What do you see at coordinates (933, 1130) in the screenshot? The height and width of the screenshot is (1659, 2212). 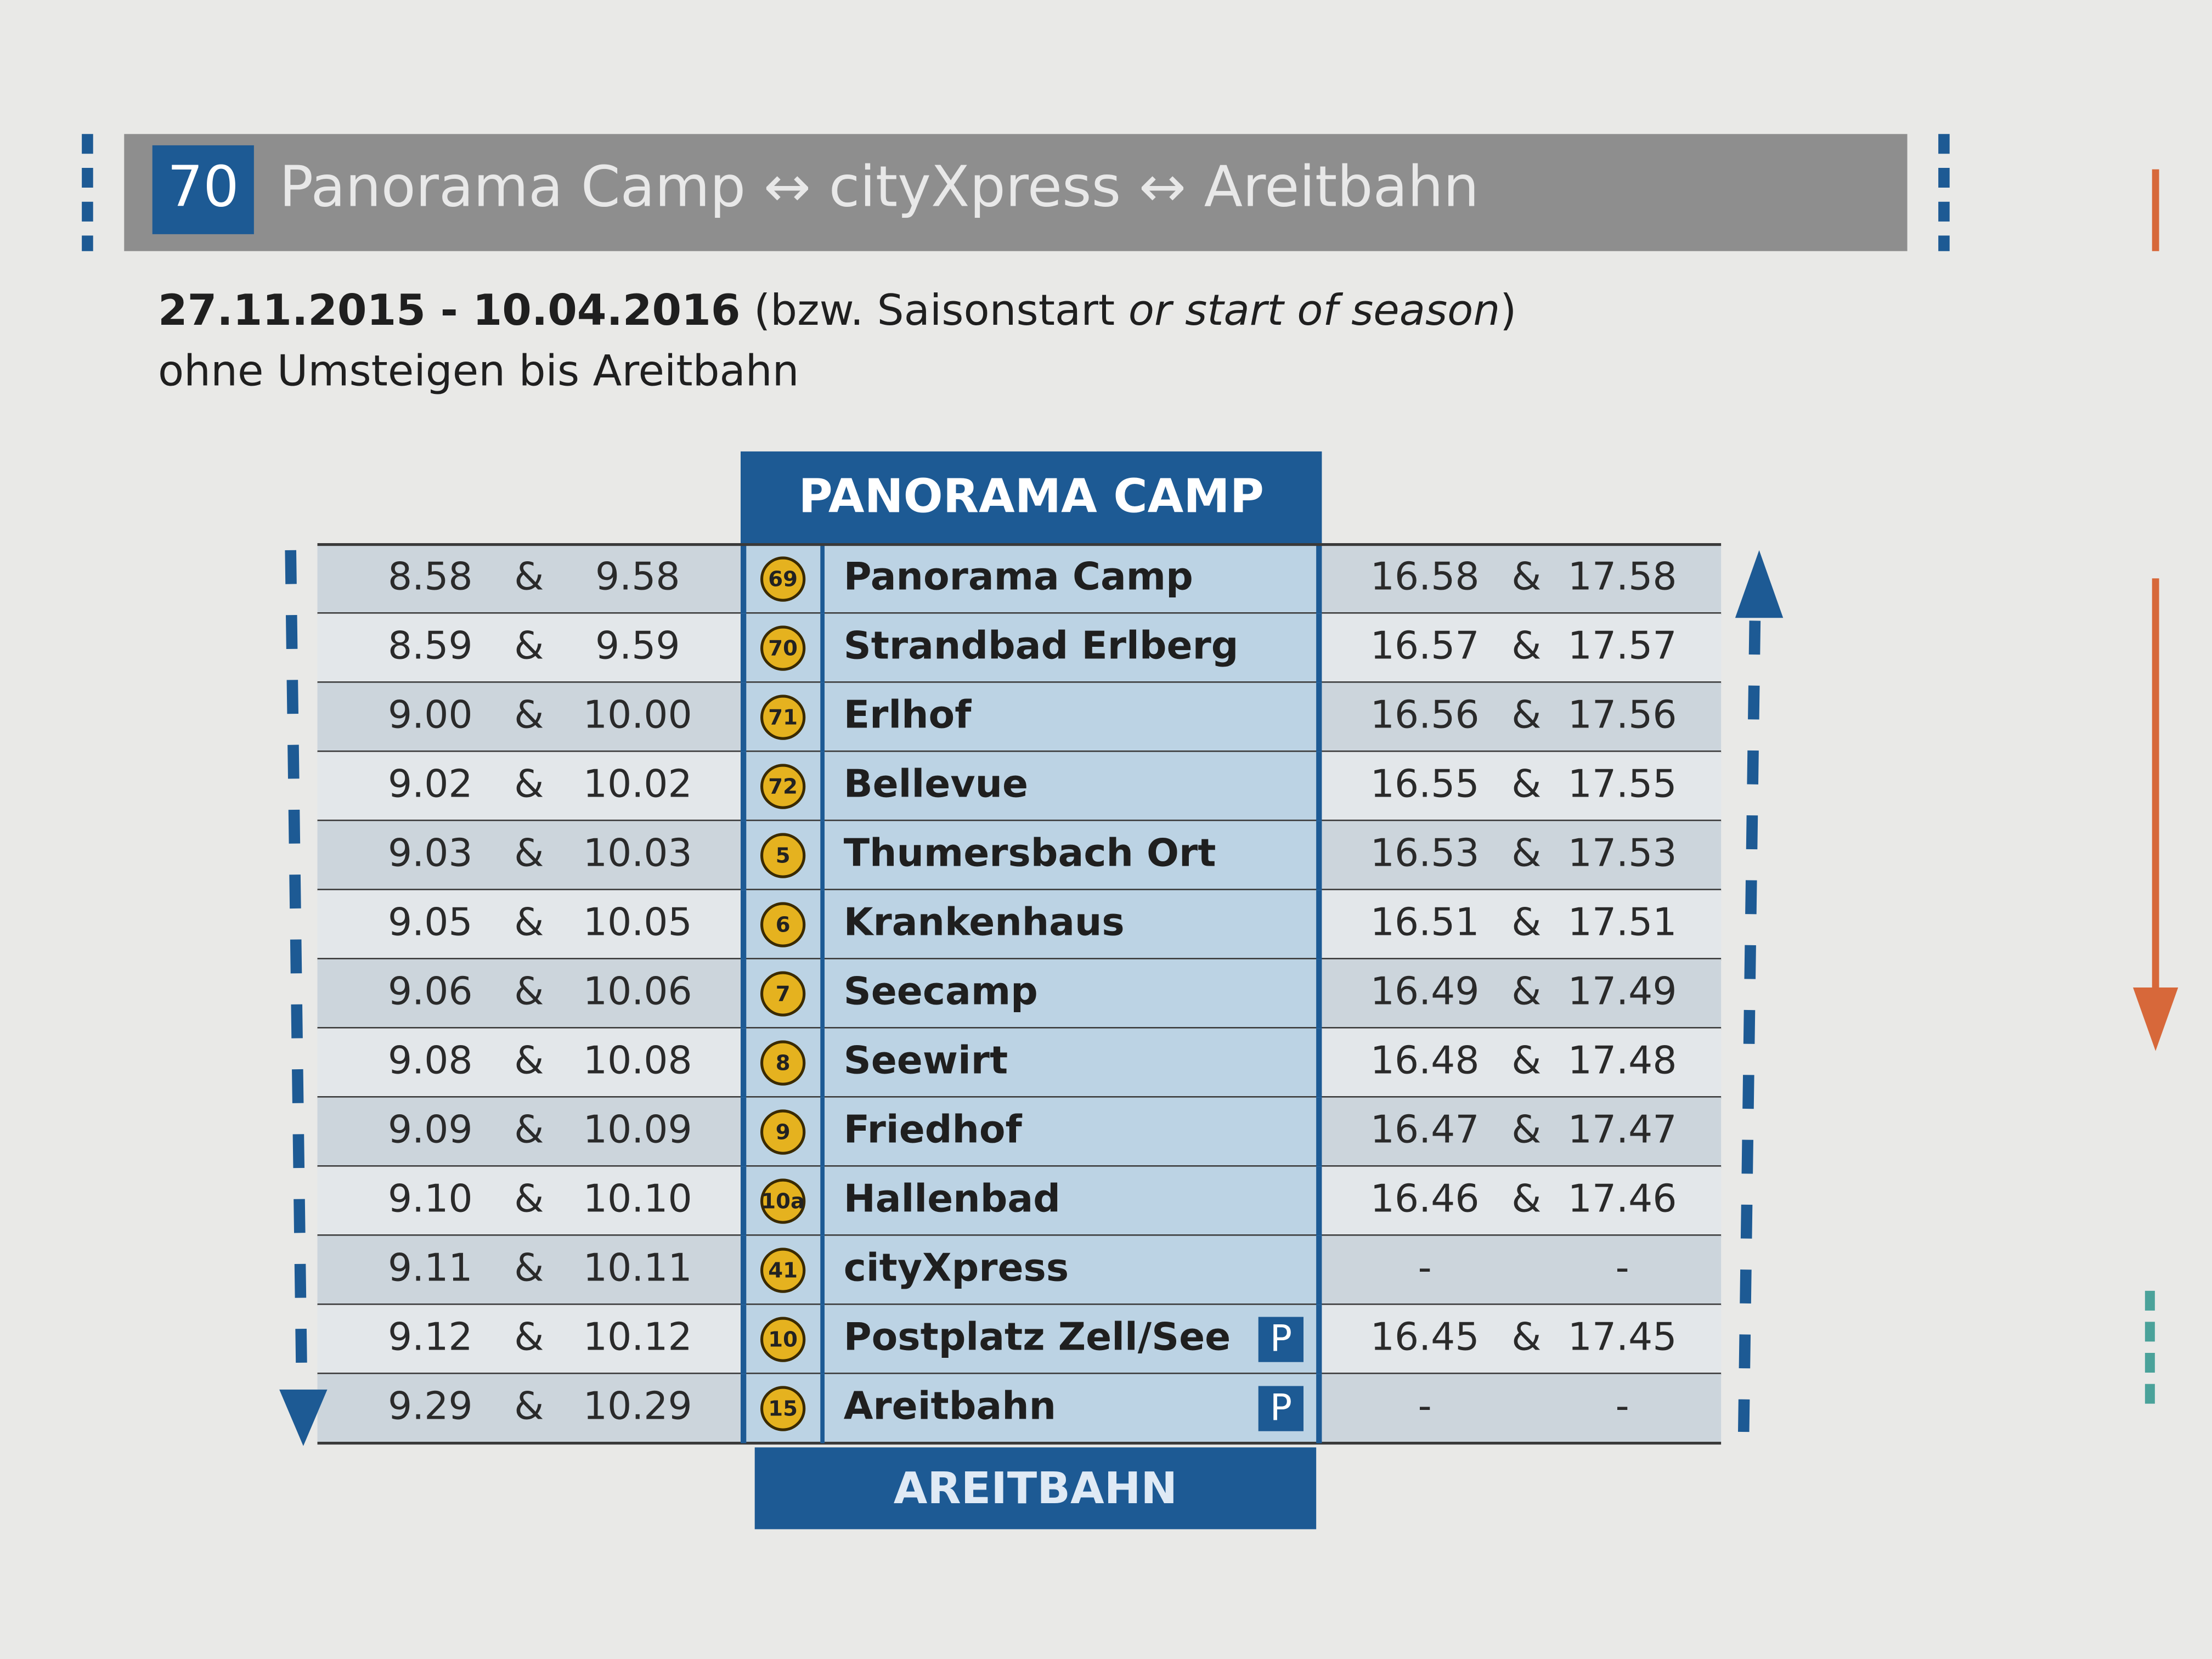 I see `stop-name: Friedhof` at bounding box center [933, 1130].